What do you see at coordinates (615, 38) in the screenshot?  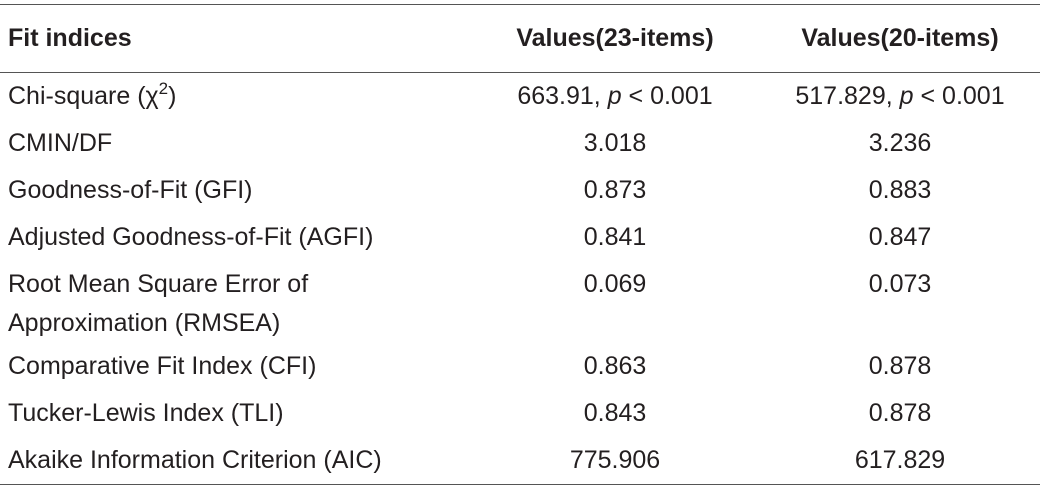 I see `header-cell: Values(23-items)` at bounding box center [615, 38].